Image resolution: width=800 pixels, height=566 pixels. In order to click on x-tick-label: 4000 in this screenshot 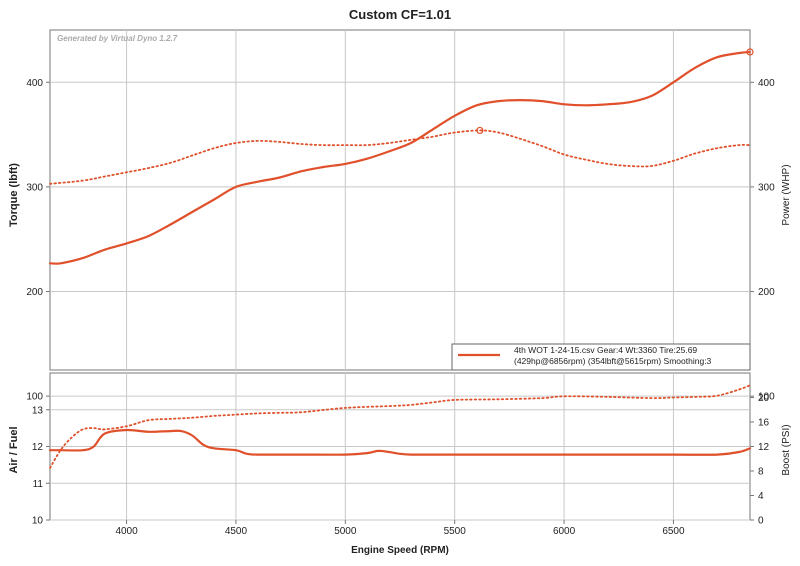, I will do `click(126, 531)`.